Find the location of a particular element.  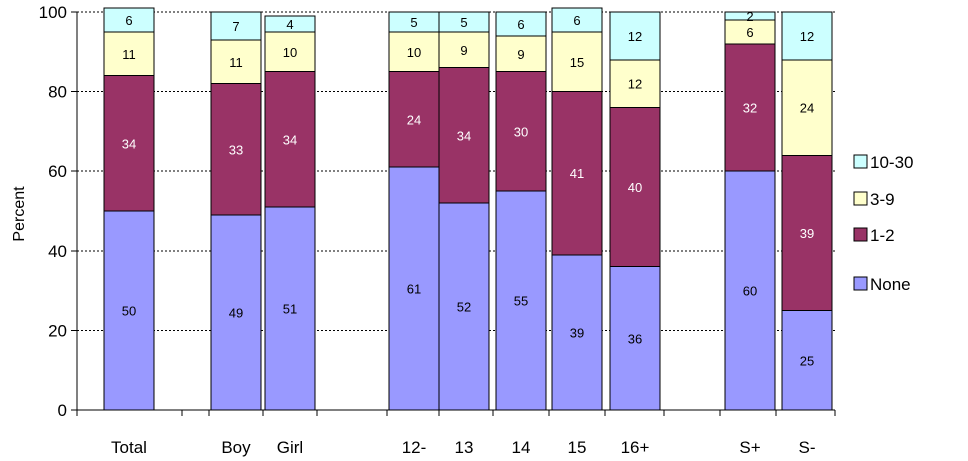

data-label: 7 is located at coordinates (235, 26).